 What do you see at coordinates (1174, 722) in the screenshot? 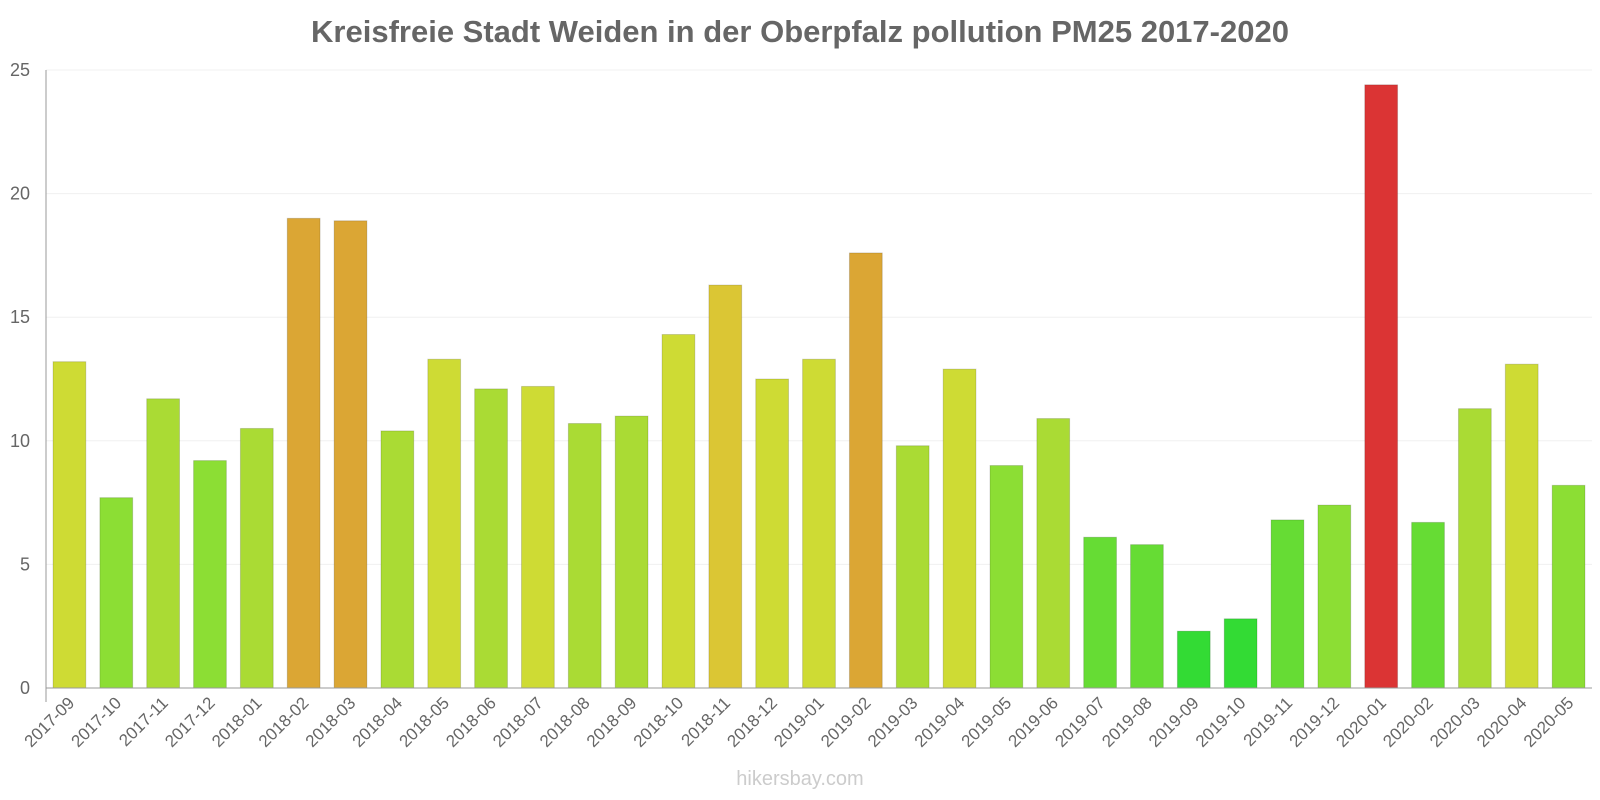
I see `x-tick-label: 2019-09` at bounding box center [1174, 722].